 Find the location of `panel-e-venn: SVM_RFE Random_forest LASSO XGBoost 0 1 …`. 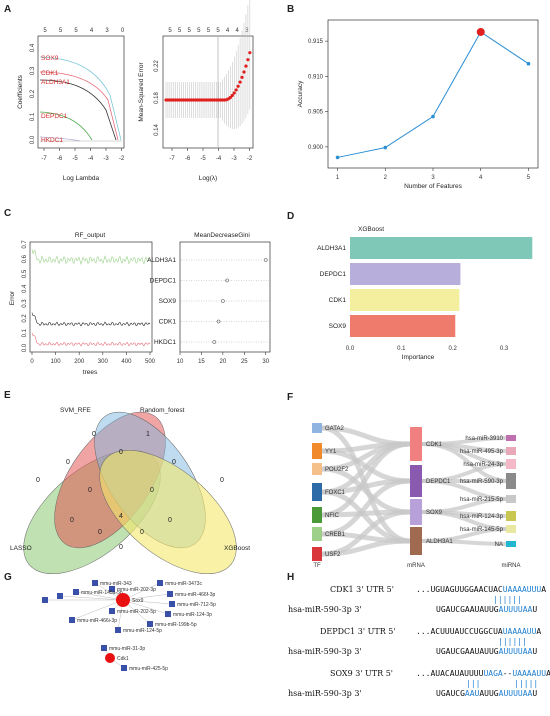

panel-e-venn: SVM_RFE Random_forest LASSO XGBoost 0 1 … is located at coordinates (130, 491).